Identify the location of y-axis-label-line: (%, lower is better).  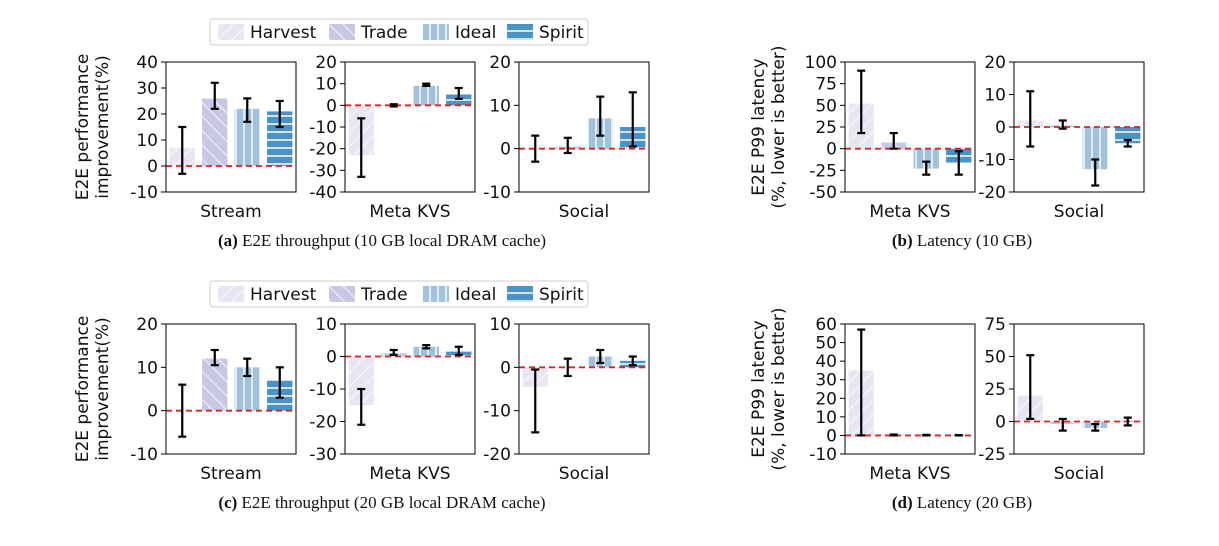
(779, 126).